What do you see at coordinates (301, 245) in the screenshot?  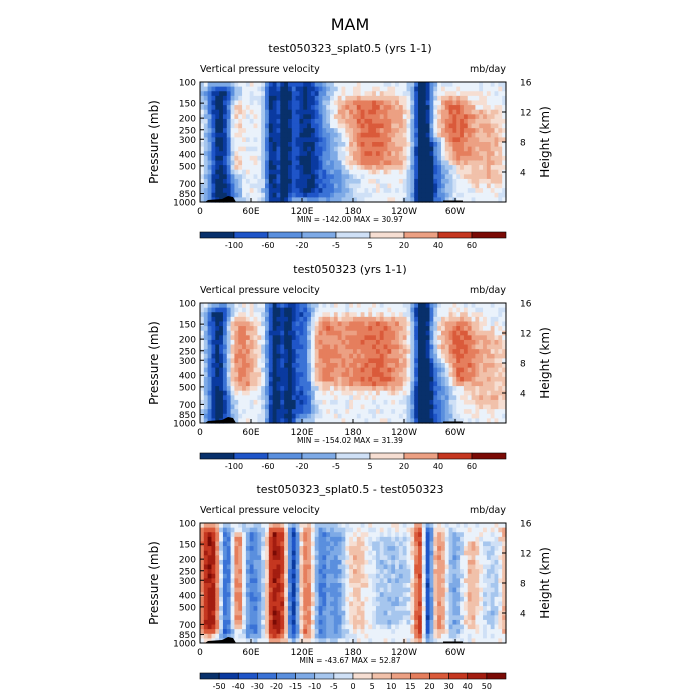 I see `colorbar-label: -20` at bounding box center [301, 245].